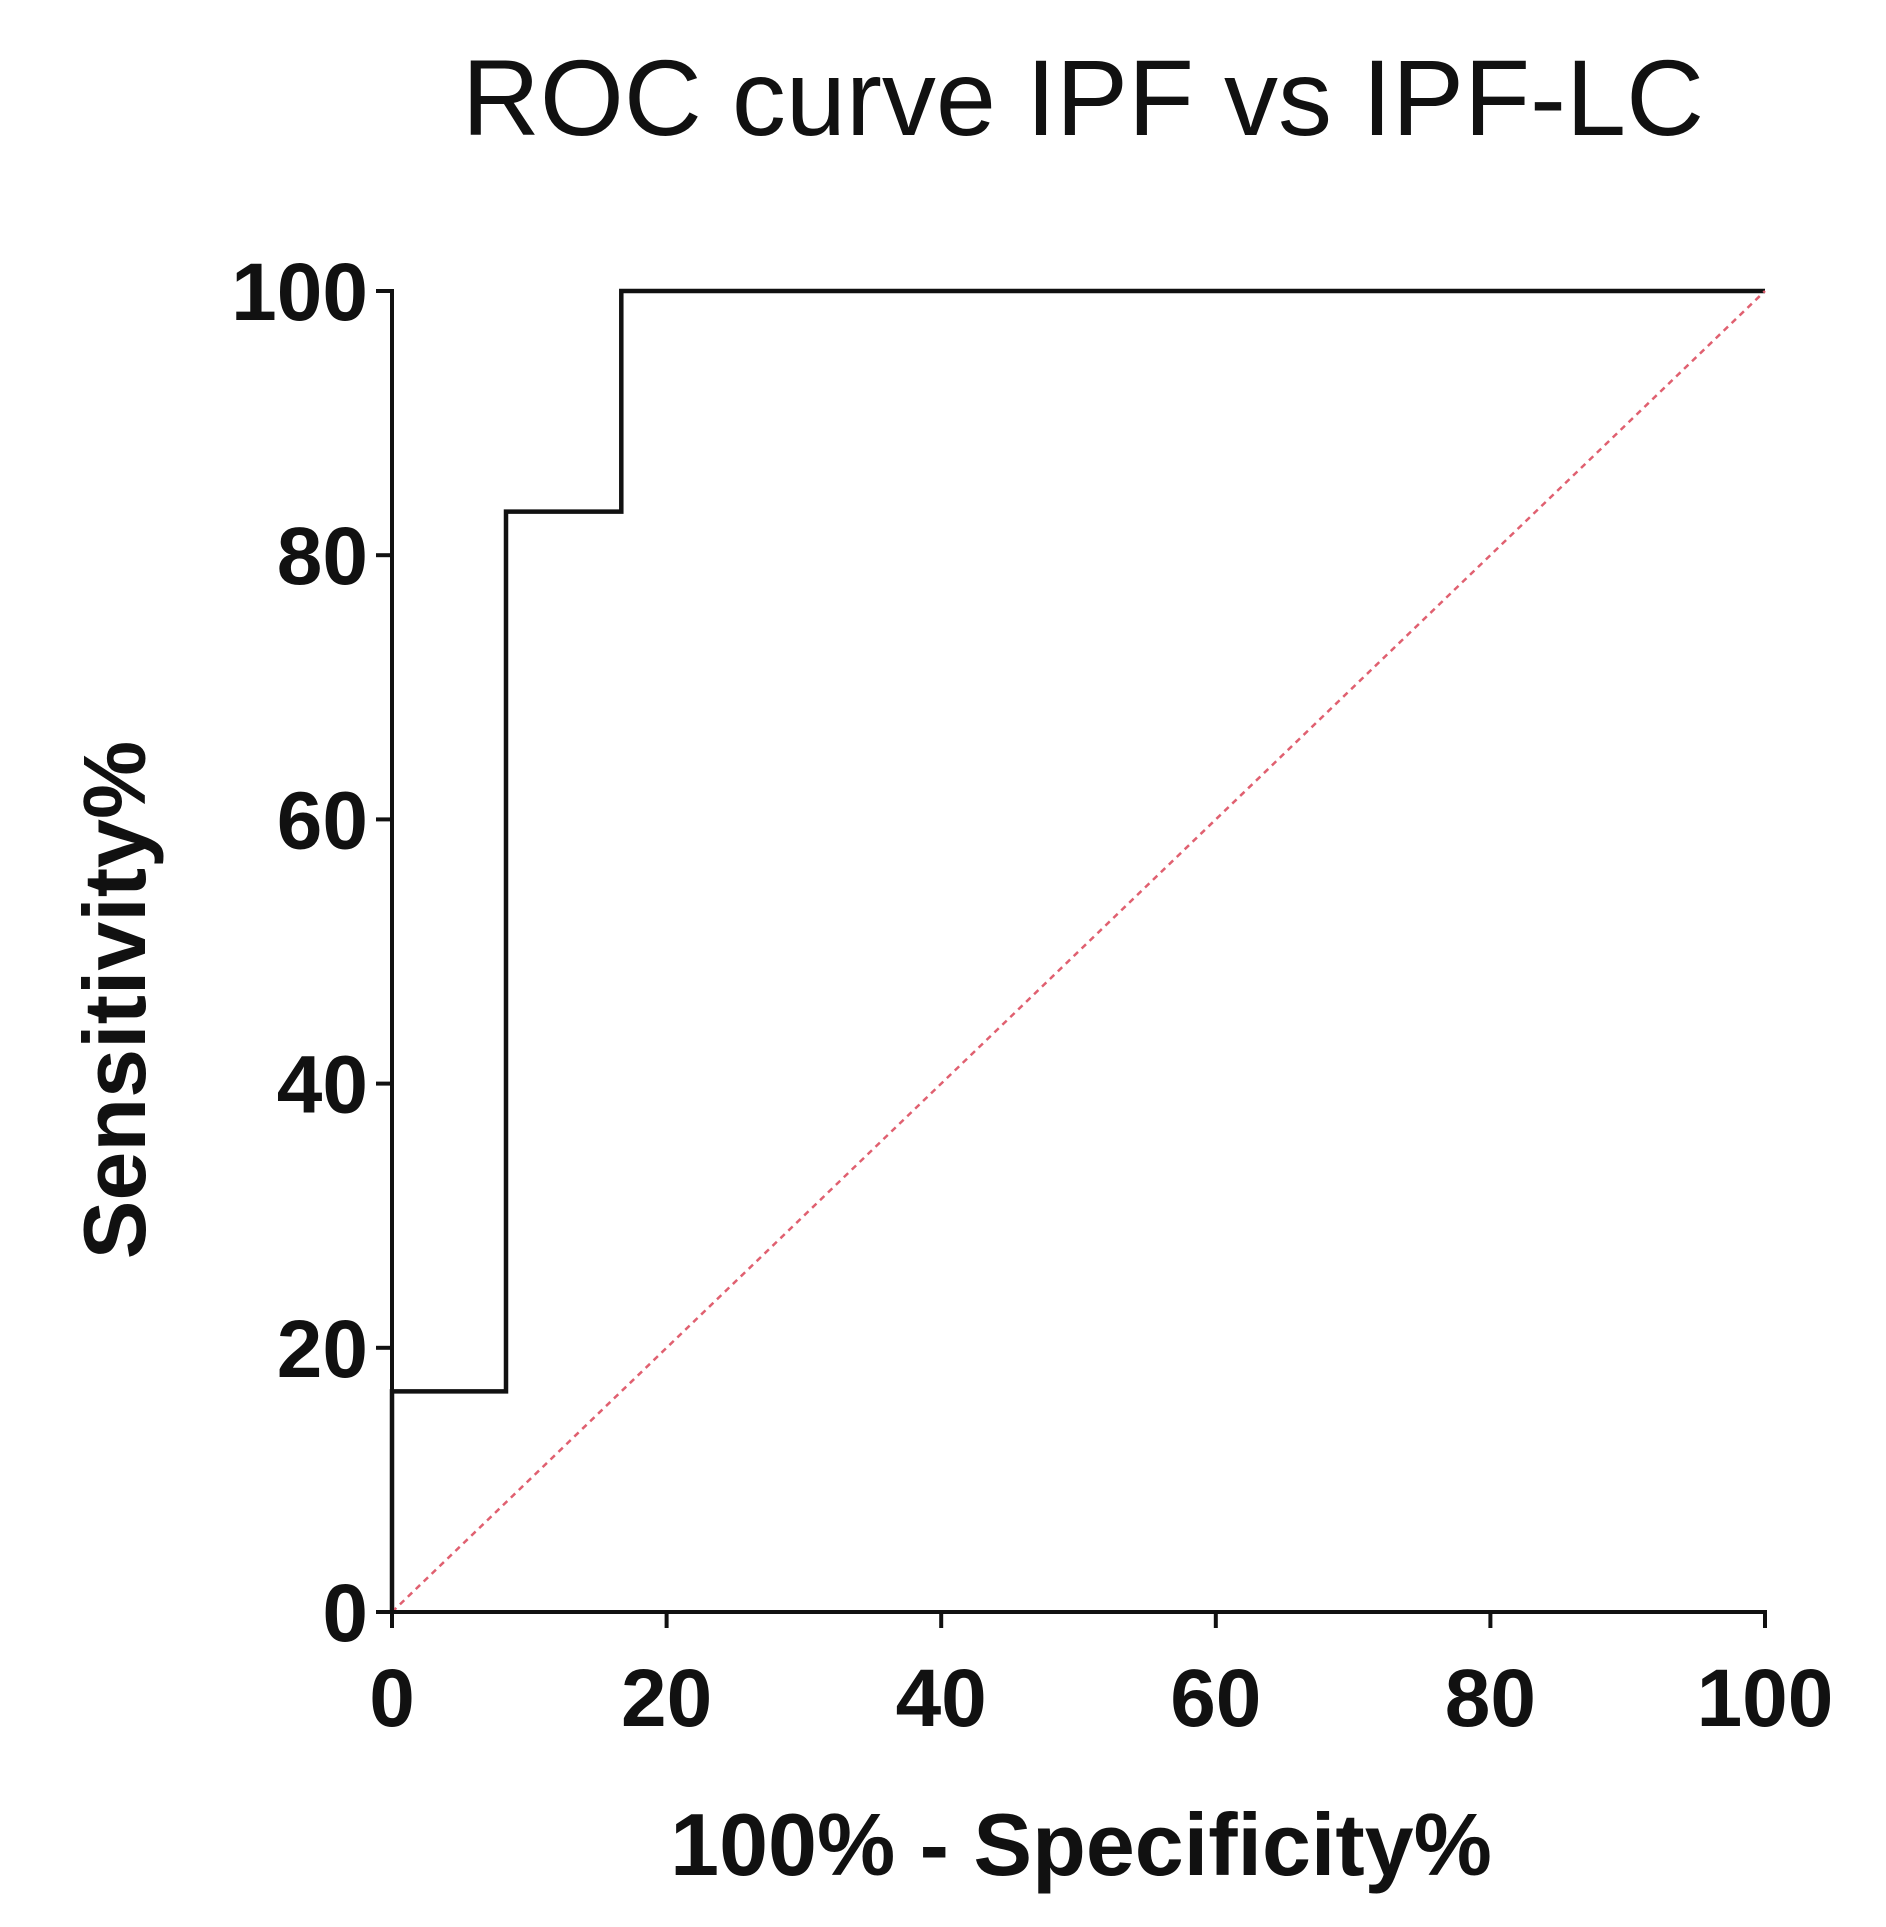 This screenshot has width=1886, height=1927. What do you see at coordinates (322, 1349) in the screenshot?
I see `y-tick-label: 20` at bounding box center [322, 1349].